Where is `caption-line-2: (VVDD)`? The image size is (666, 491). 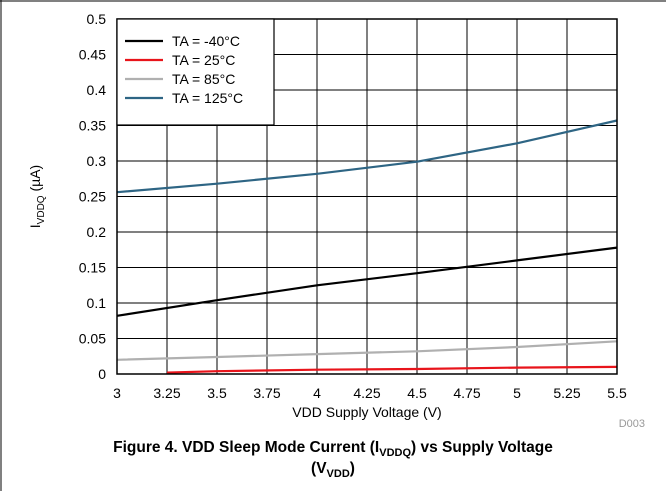 caption-line-2: (VVDD) is located at coordinates (333, 469).